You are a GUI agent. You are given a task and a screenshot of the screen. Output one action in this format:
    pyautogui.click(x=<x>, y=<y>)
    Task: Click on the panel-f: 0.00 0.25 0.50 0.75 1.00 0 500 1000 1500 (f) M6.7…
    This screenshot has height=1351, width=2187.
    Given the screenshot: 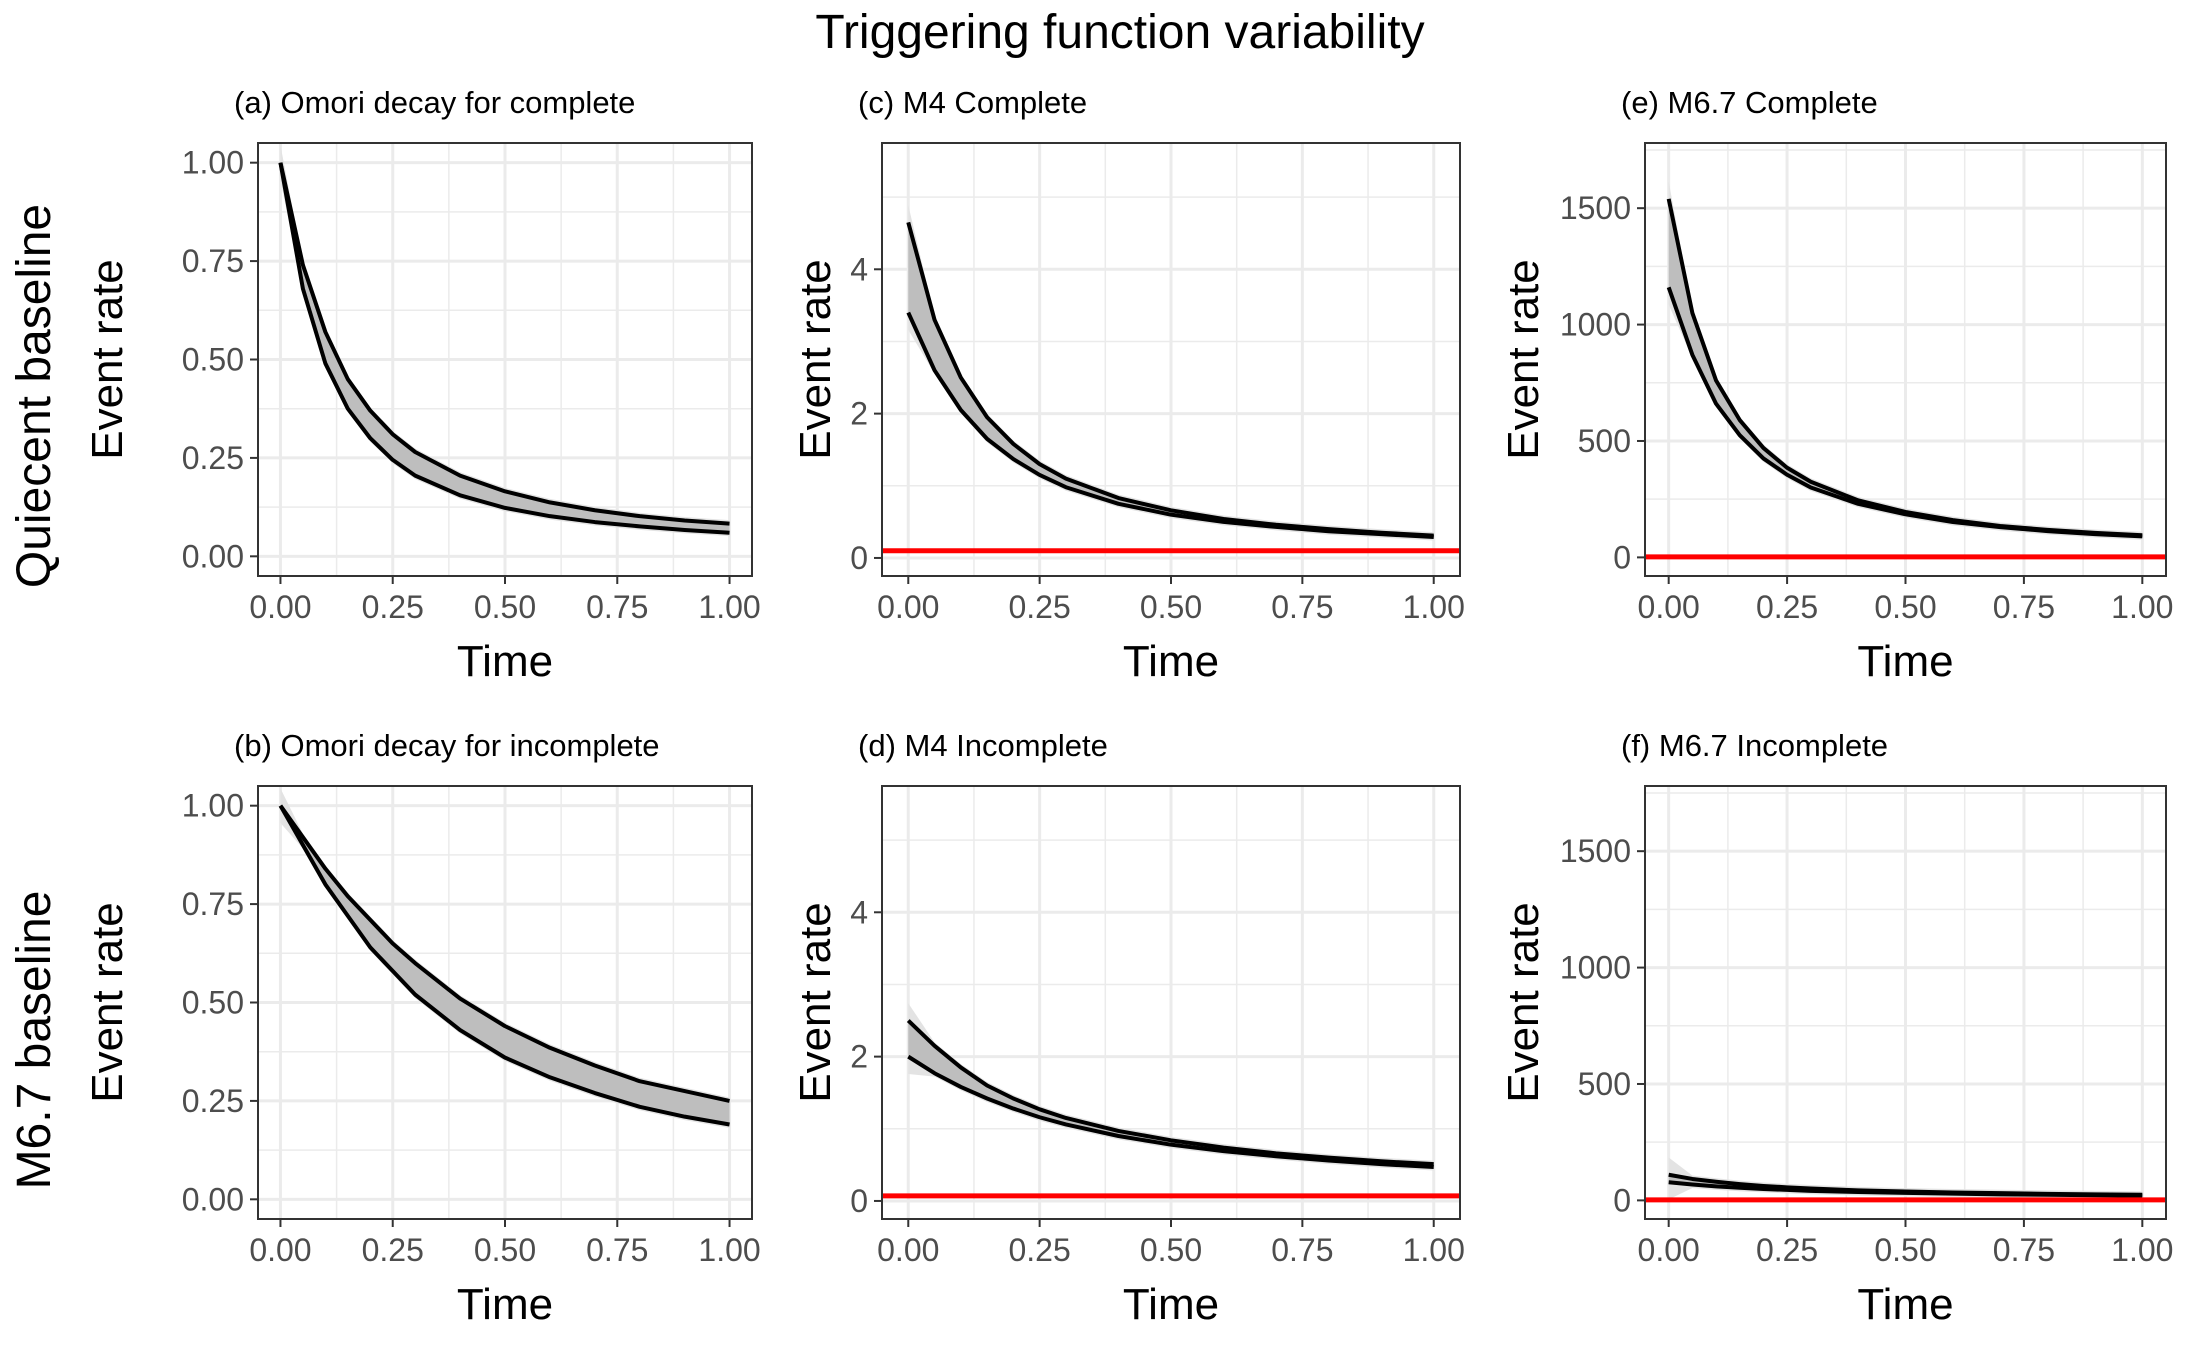 What is the action you would take?
    pyautogui.click(x=1836, y=1028)
    